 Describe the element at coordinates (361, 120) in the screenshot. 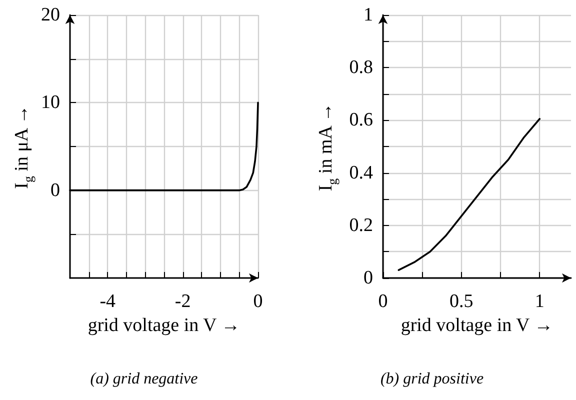

I see `y-tick-label: 0.6` at that location.